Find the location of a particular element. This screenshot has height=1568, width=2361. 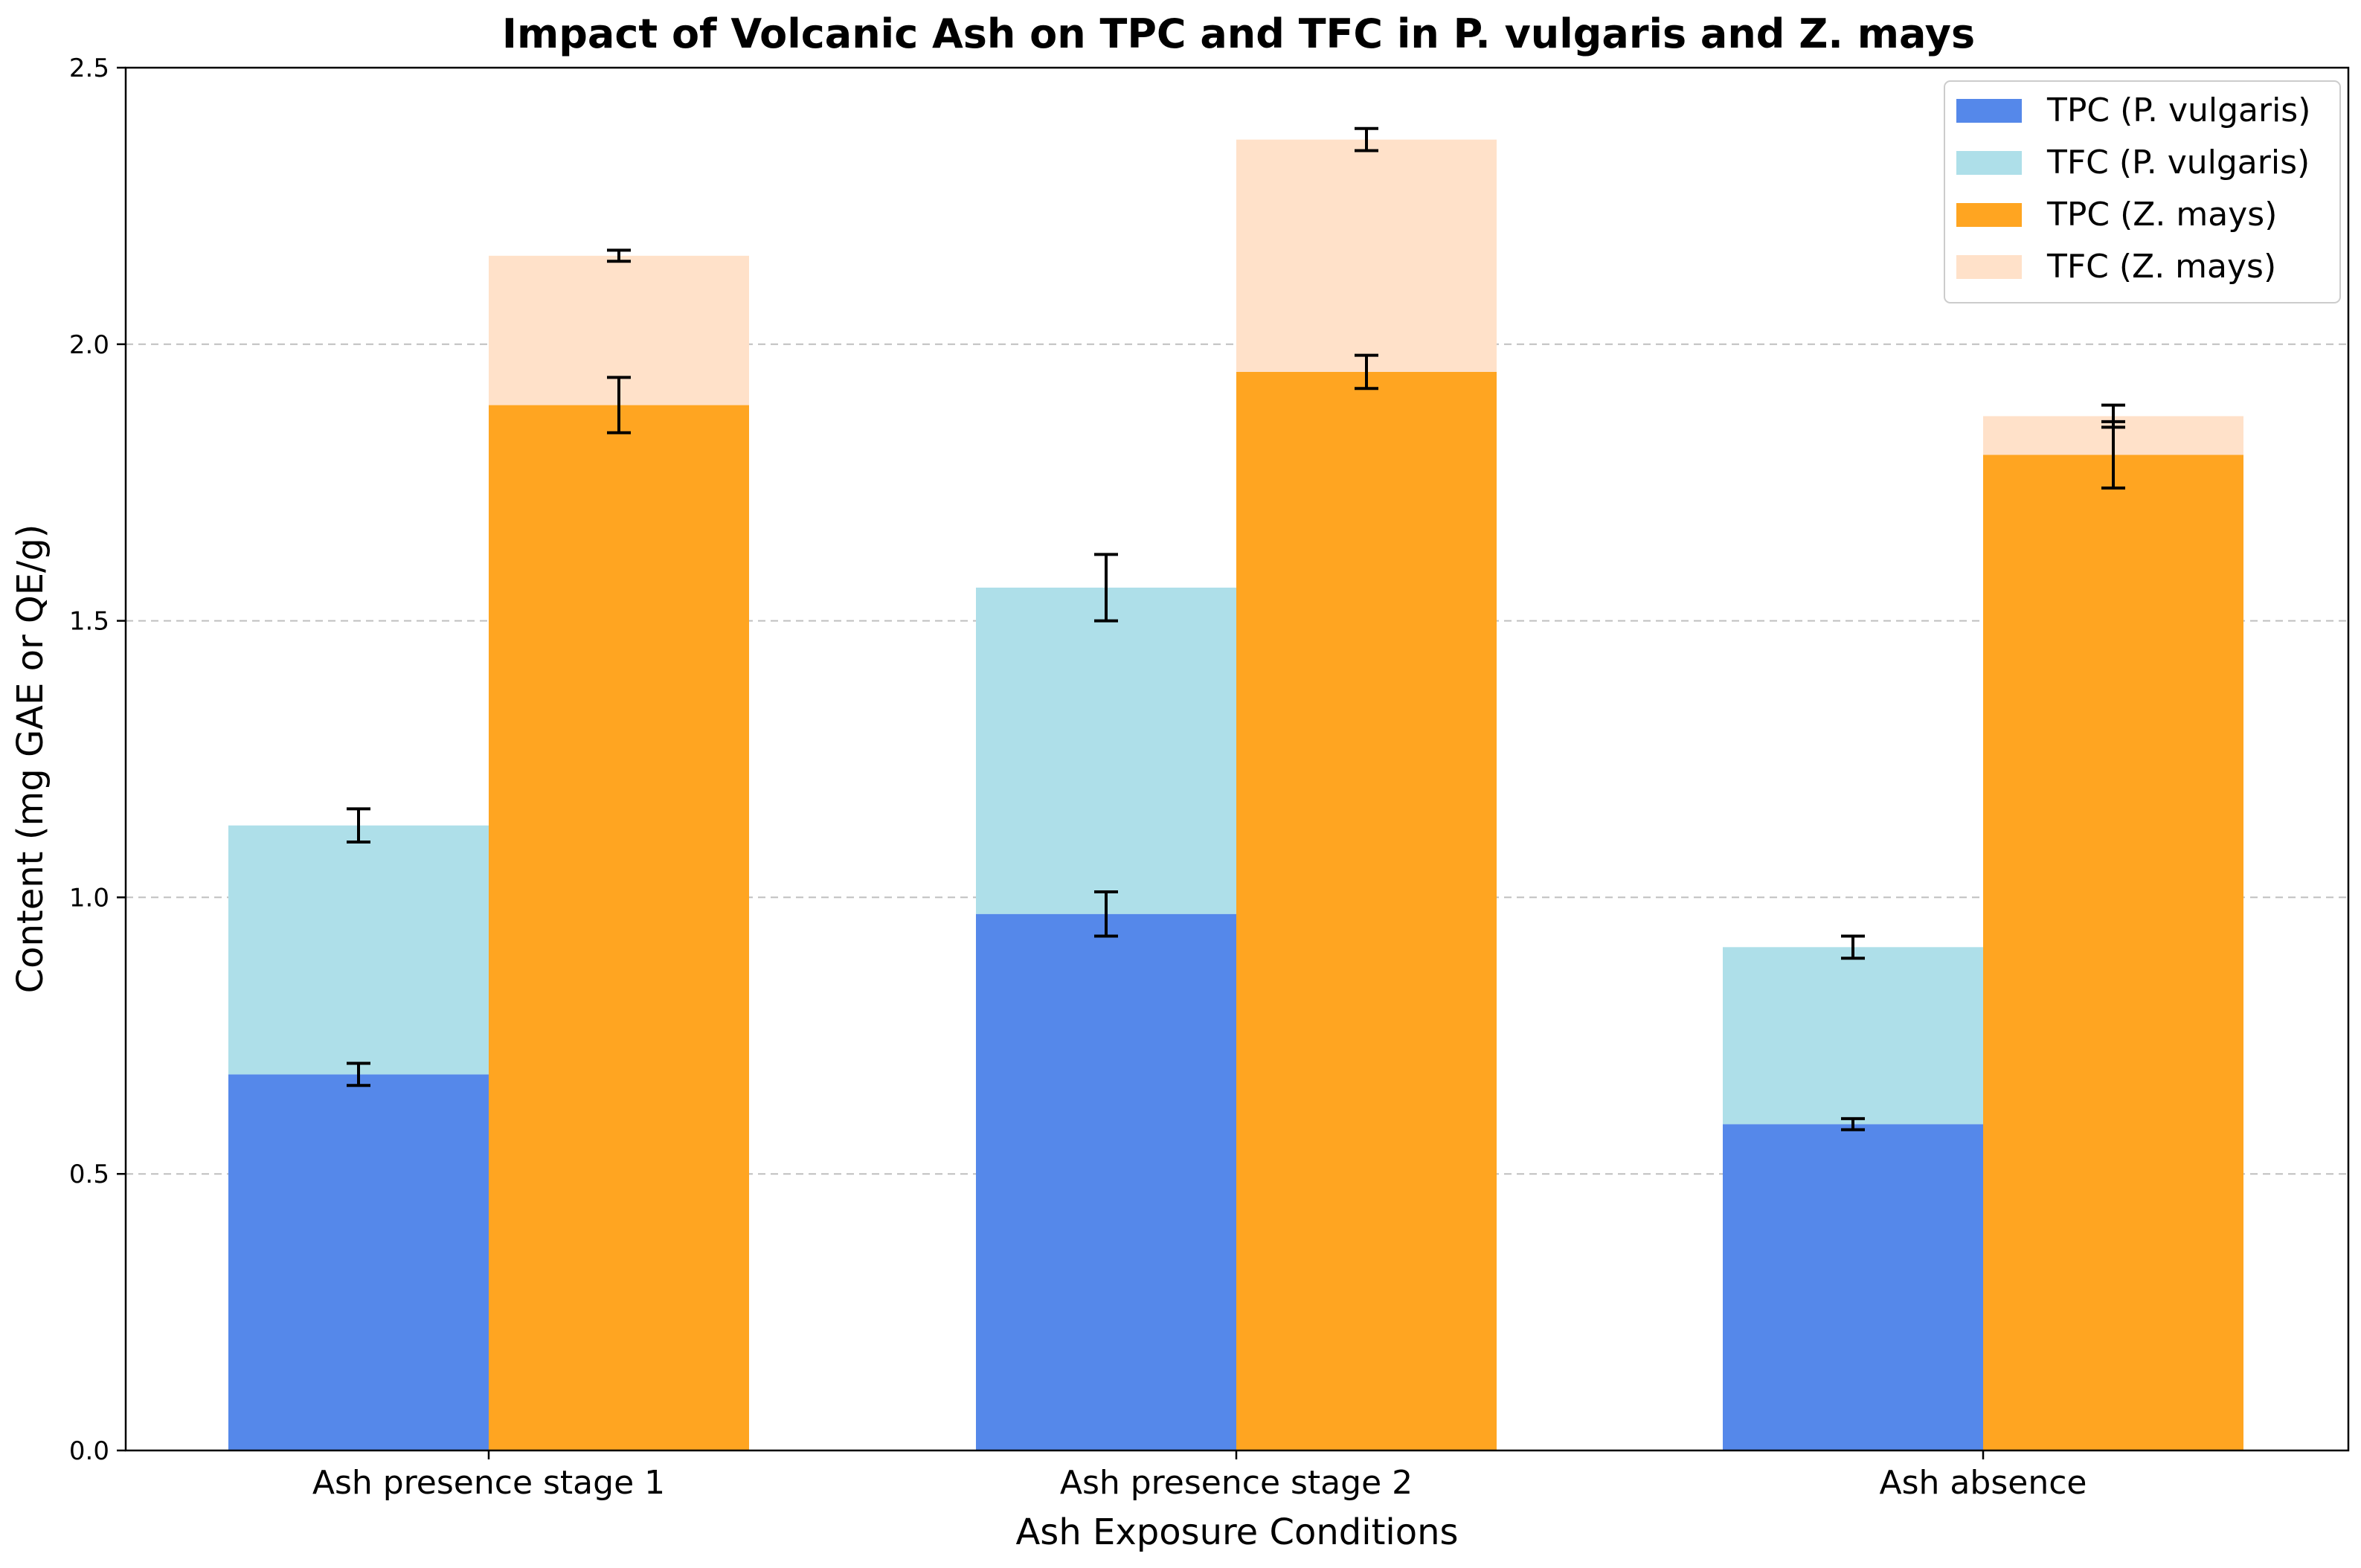

legend-label-tpc-p-vulgaris: TPC (P. vulgaris) is located at coordinates (2178, 110).